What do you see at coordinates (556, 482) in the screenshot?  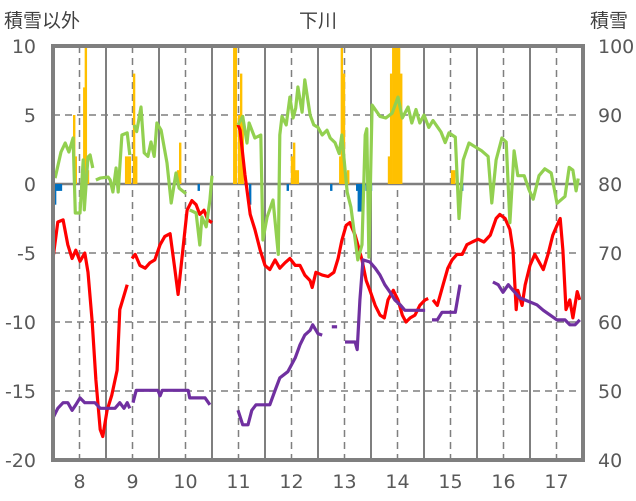 I see `x-tick-label: 17` at bounding box center [556, 482].